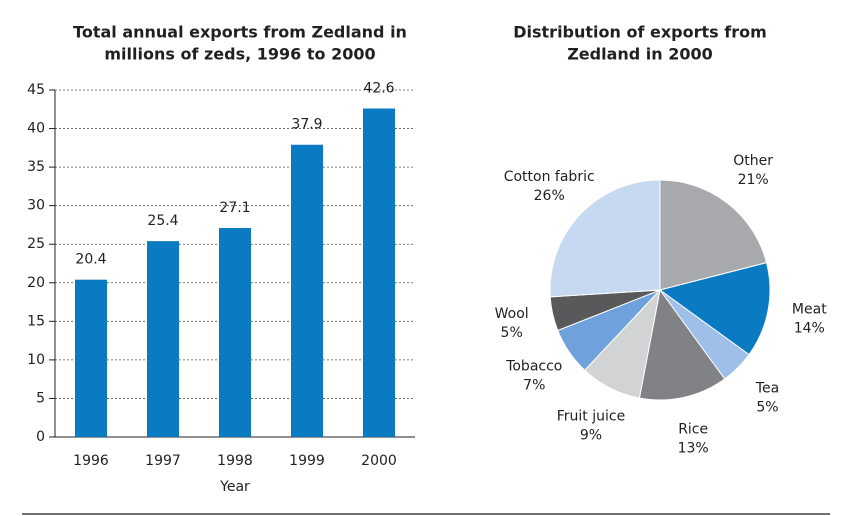 This screenshot has width=847, height=516. What do you see at coordinates (693, 448) in the screenshot?
I see `slice-value: 13%` at bounding box center [693, 448].